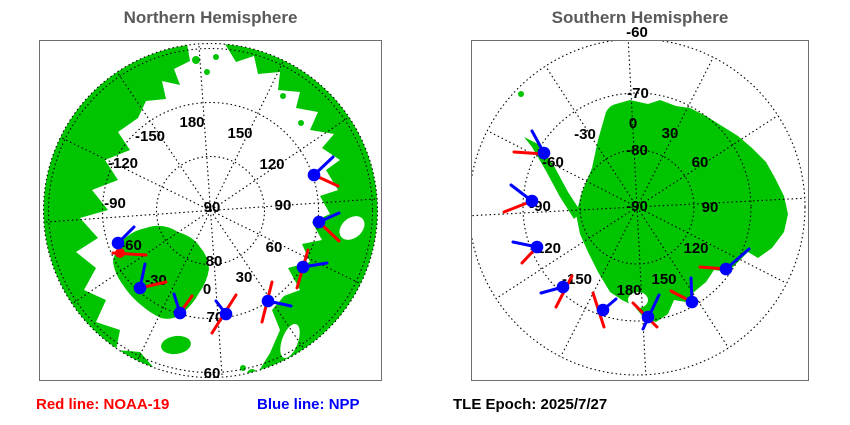 Image resolution: width=850 pixels, height=425 pixels. Describe the element at coordinates (495, 404) in the screenshot. I see `tle-epoch-label: TLE Epoch:` at that location.